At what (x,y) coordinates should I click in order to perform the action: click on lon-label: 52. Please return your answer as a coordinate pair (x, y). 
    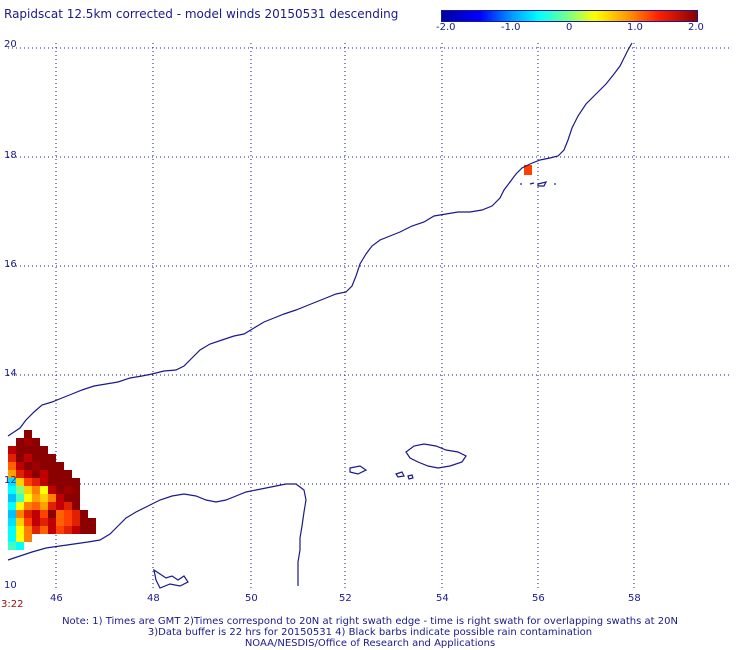
    Looking at the image, I should click on (345, 598).